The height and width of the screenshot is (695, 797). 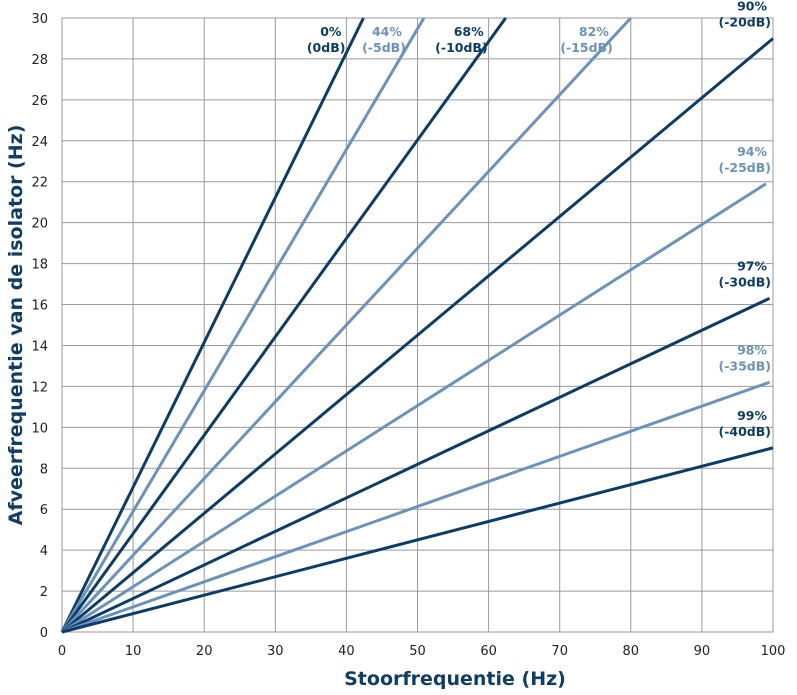 I want to click on x-tick-label: 40, so click(x=346, y=651).